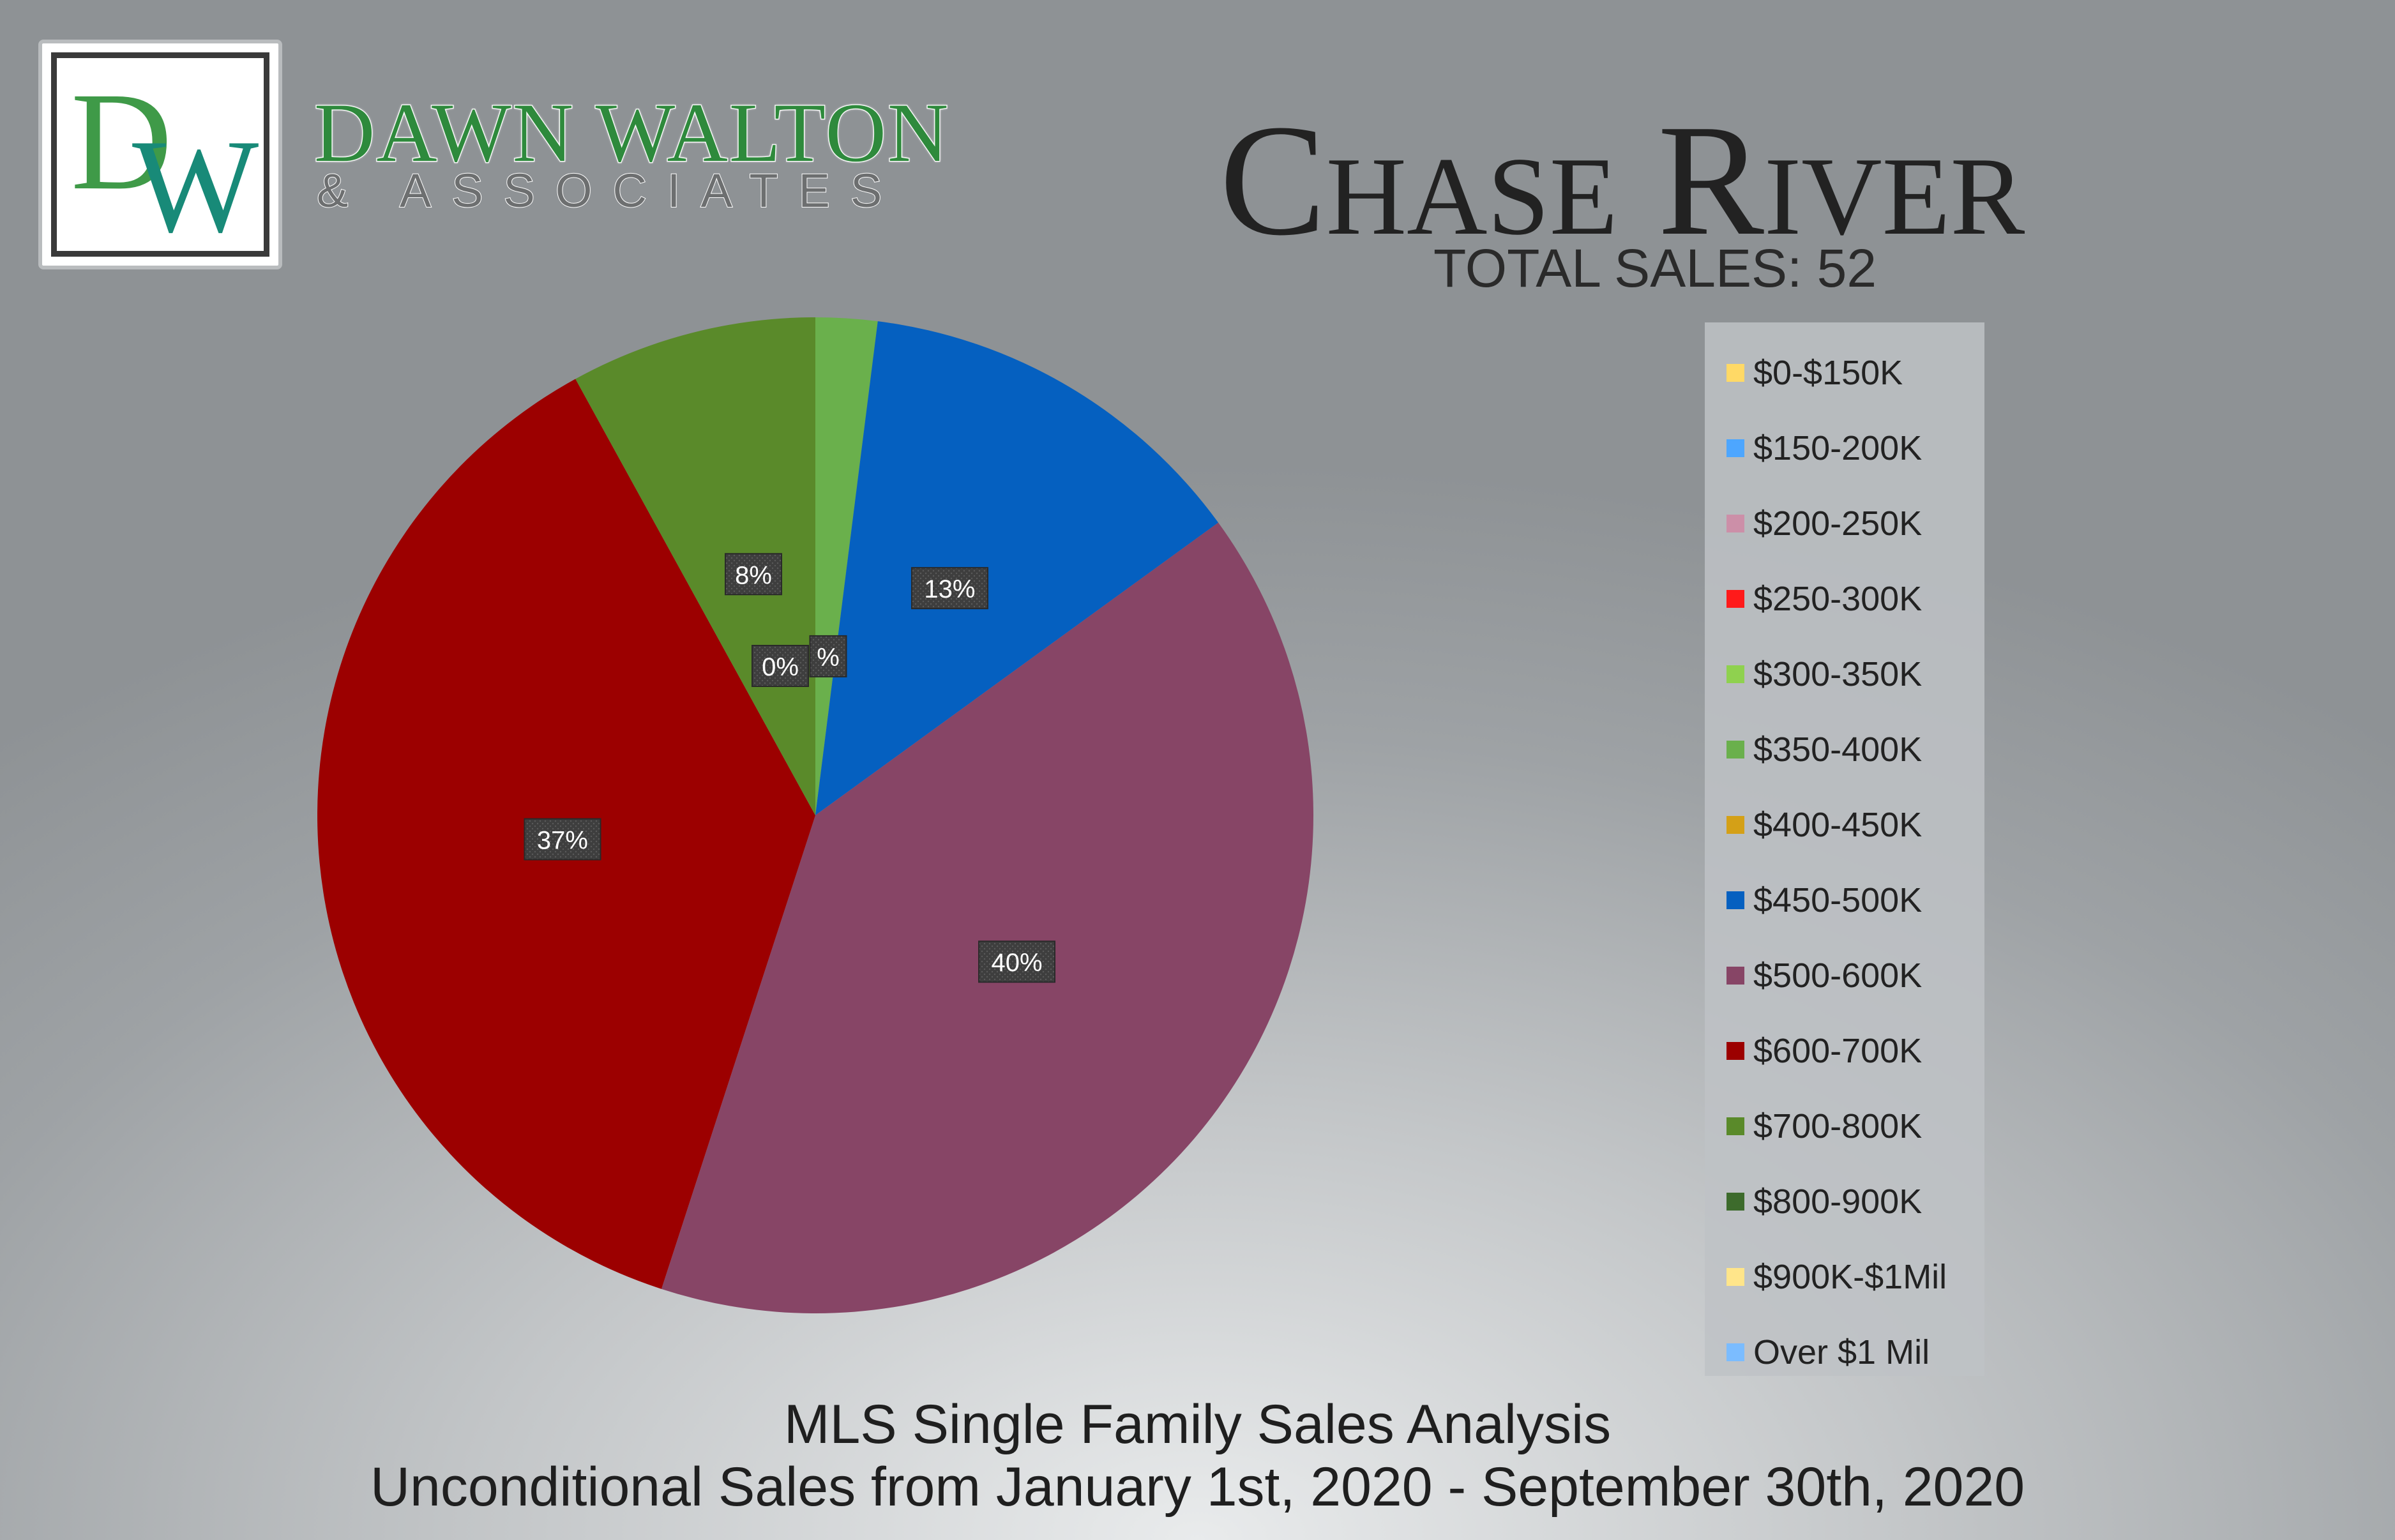 This screenshot has height=1540, width=2395. Describe the element at coordinates (631, 132) in the screenshot. I see `brand-name: DAWN WALTON` at that location.